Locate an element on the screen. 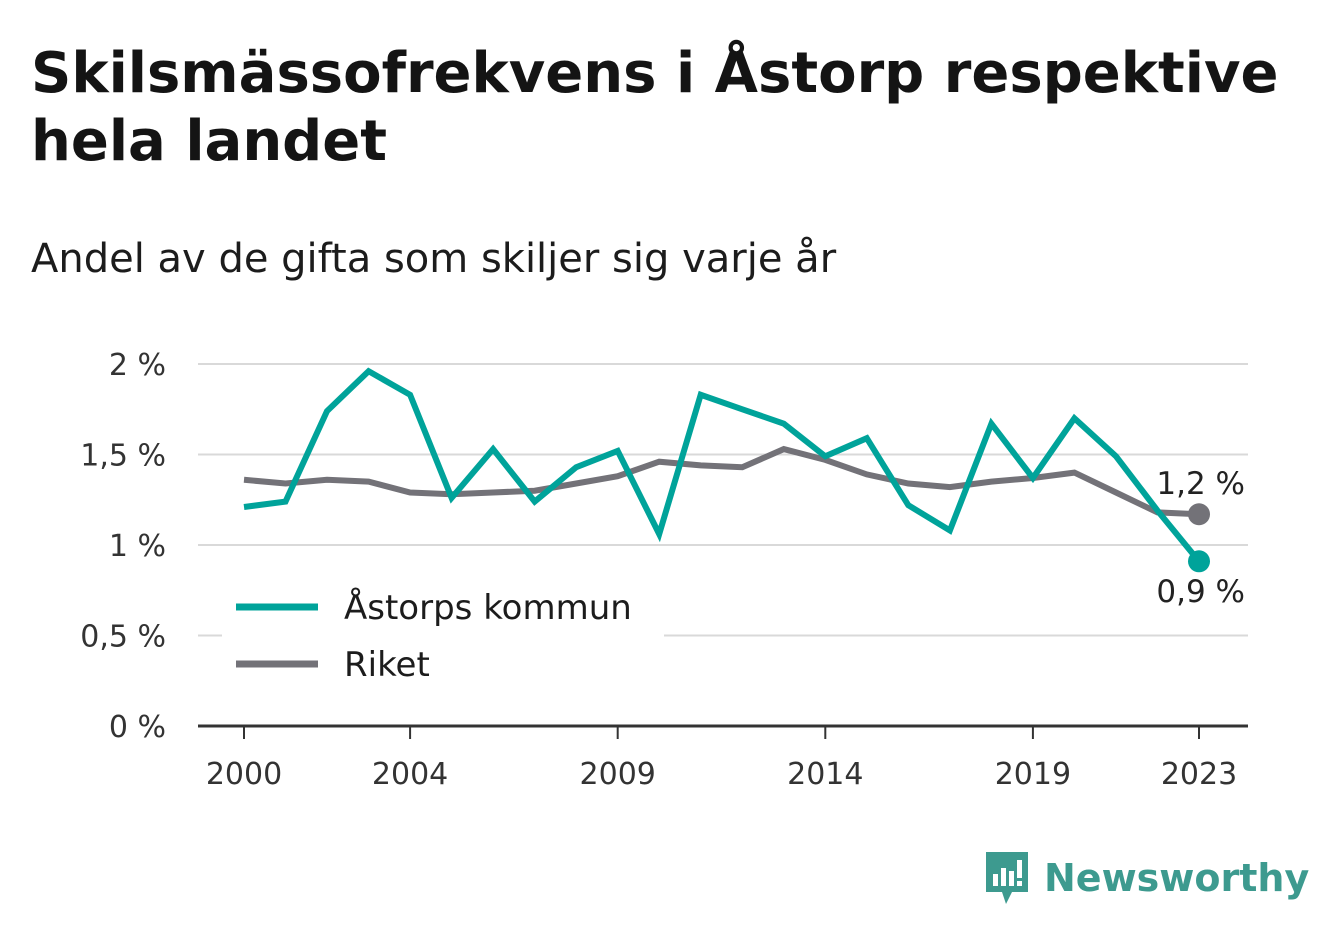  x-tick-label: 2009 is located at coordinates (618, 774).